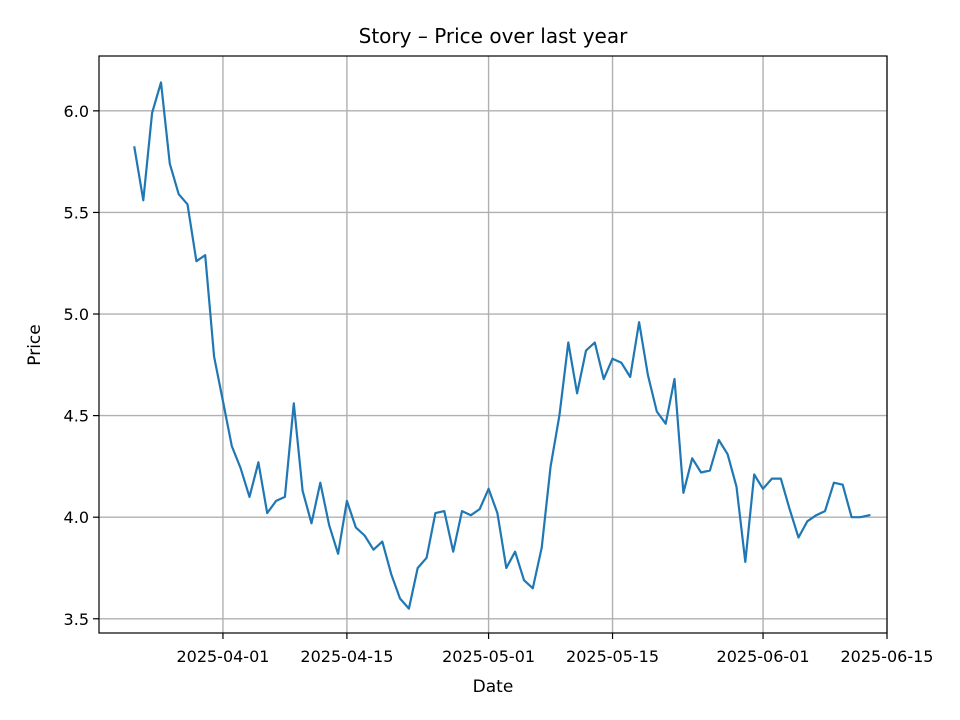  Describe the element at coordinates (493, 36) in the screenshot. I see `chart-title: Story – Price over last year` at that location.